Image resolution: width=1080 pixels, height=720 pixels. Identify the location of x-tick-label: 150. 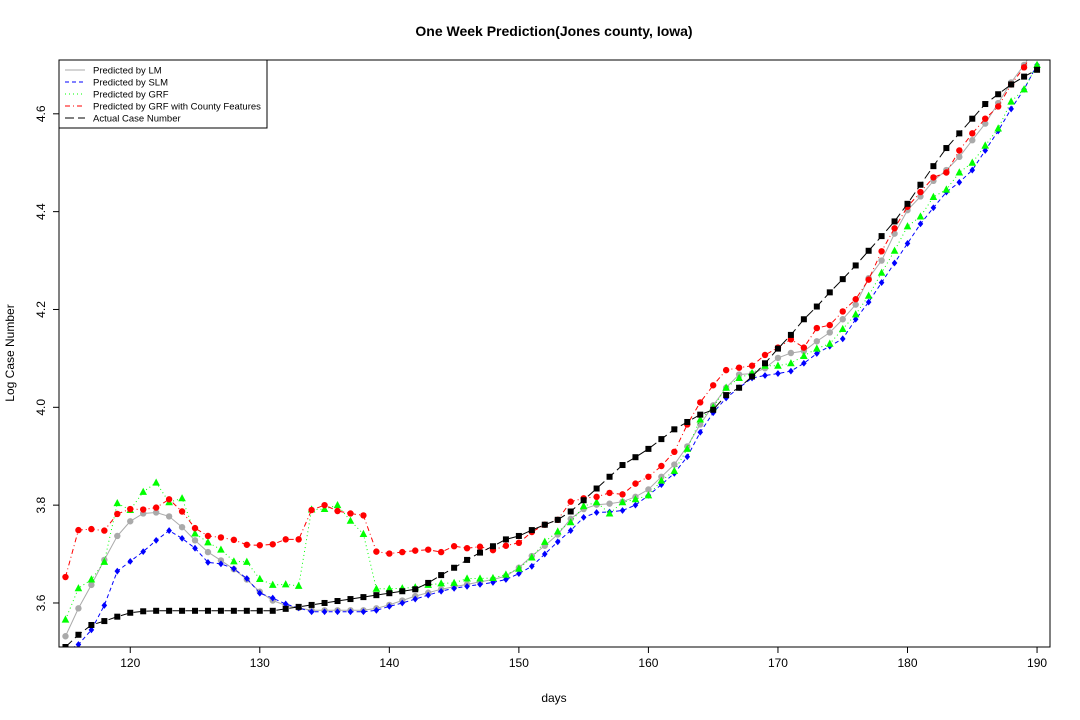
(519, 663).